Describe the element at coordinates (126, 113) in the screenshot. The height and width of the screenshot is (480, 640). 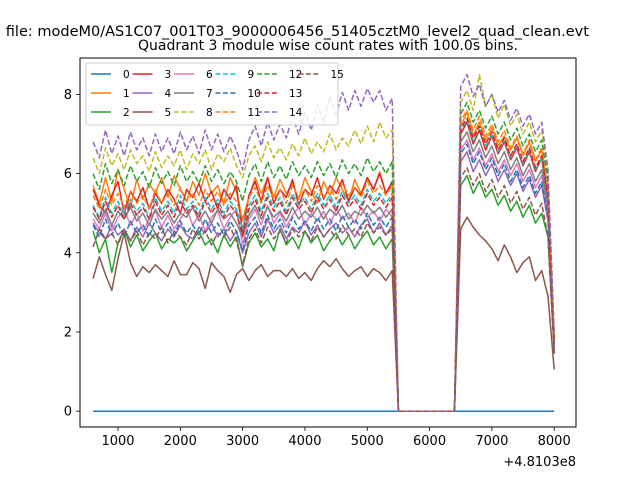
I see `legend-label-2: 2` at that location.